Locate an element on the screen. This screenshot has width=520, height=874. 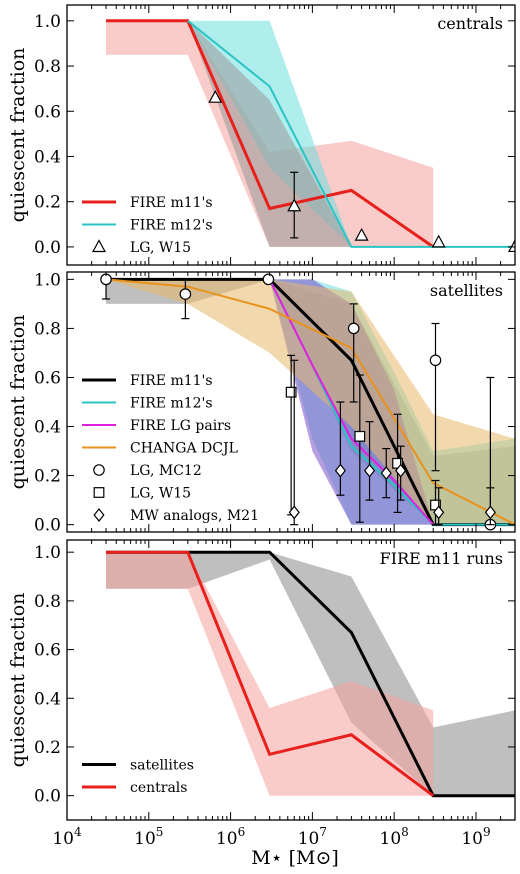
x-tick-label: 10⁴ is located at coordinates (67, 837).